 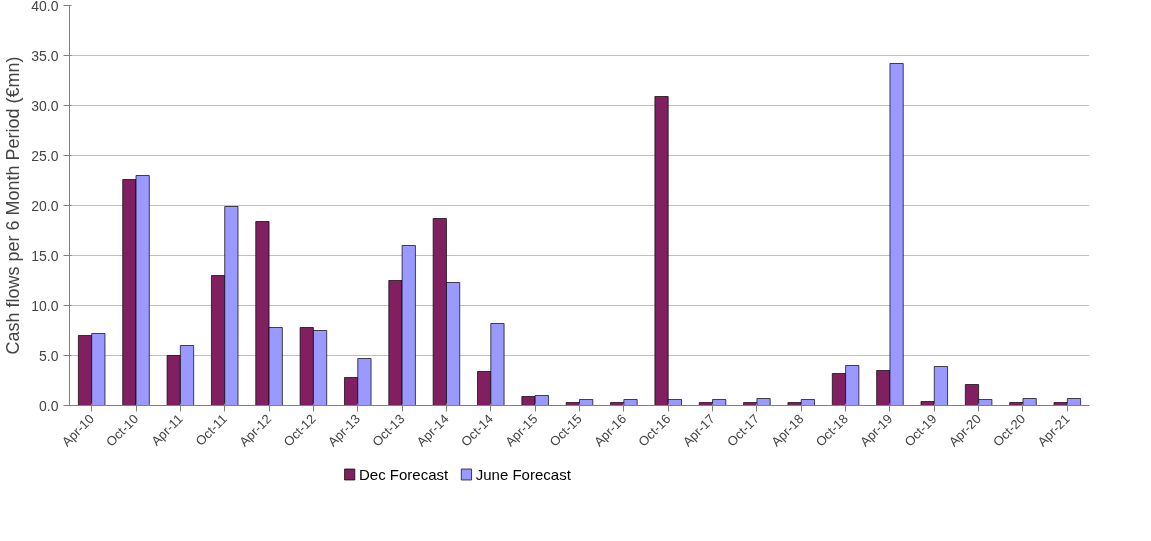 What do you see at coordinates (404, 474) in the screenshot?
I see `legend-label: Dec Forecast` at bounding box center [404, 474].